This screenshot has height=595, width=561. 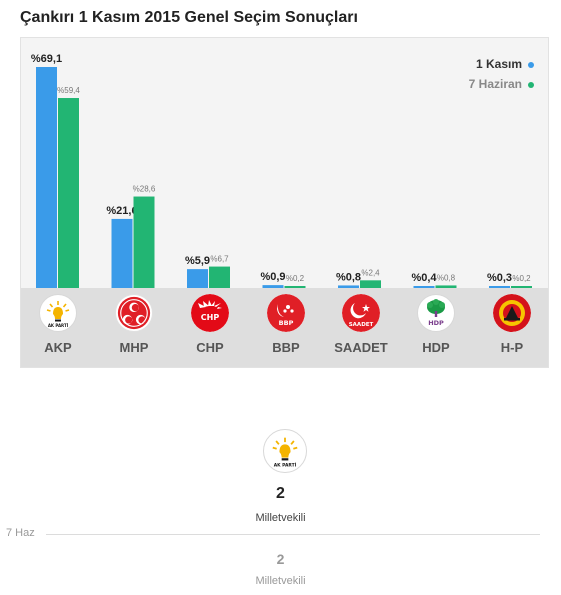 I want to click on divider-line, so click(x=293, y=534).